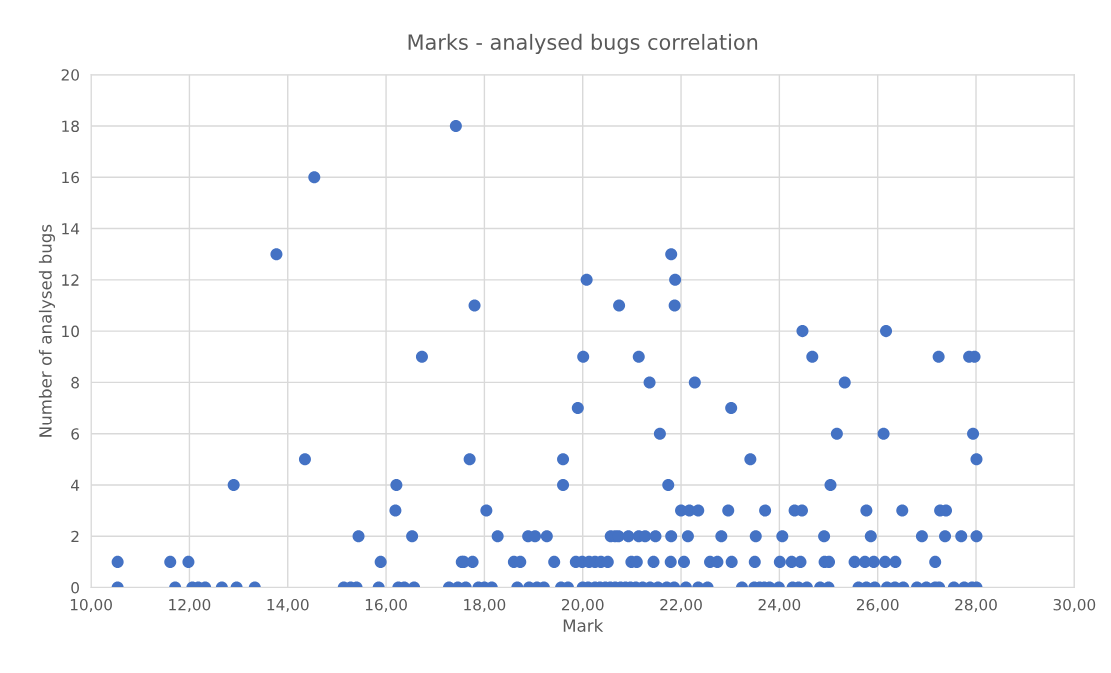 The height and width of the screenshot is (673, 1111). What do you see at coordinates (779, 605) in the screenshot?
I see `x-tick-label: 24,00` at bounding box center [779, 605].